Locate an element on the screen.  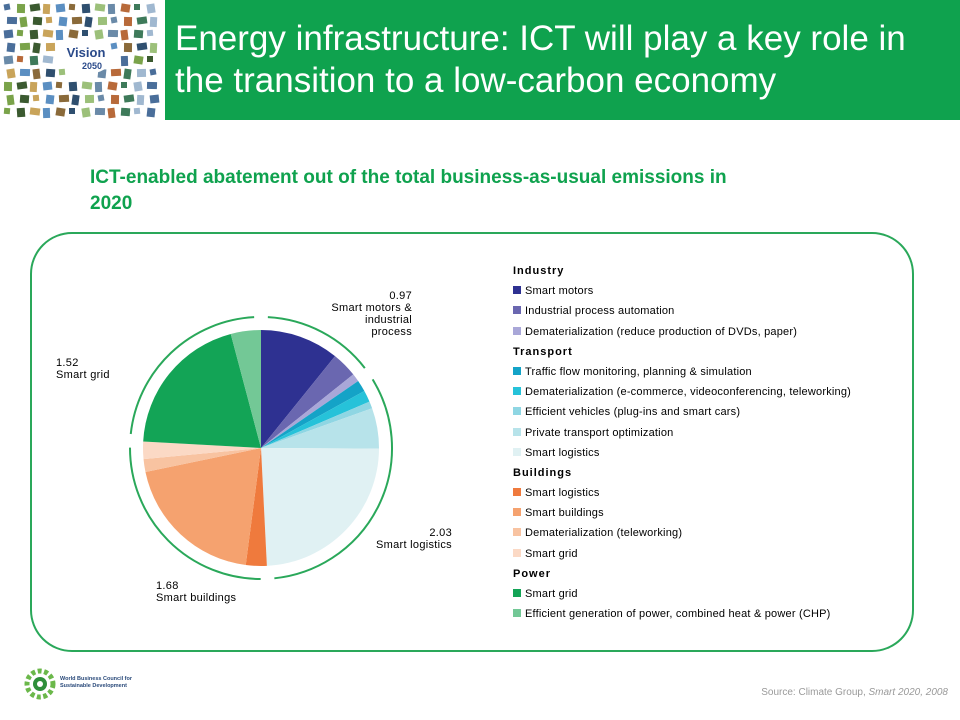
legend-label: Industrial process automation is located at coordinates (600, 311).